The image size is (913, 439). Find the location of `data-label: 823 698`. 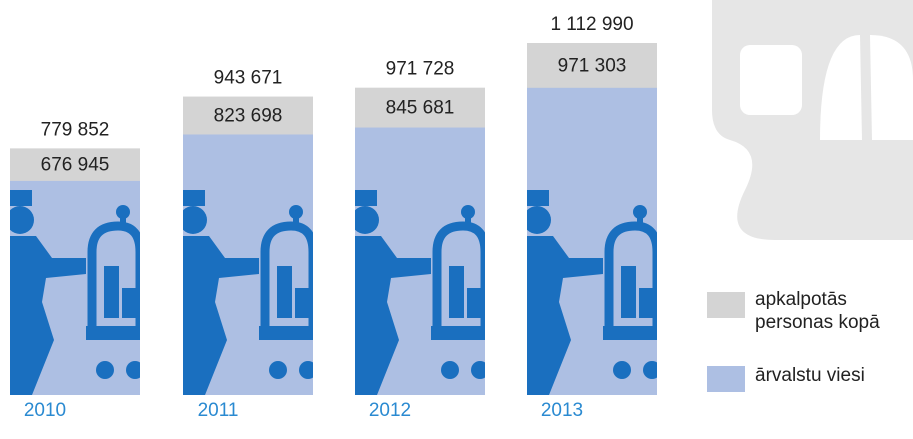

data-label: 823 698 is located at coordinates (248, 116).